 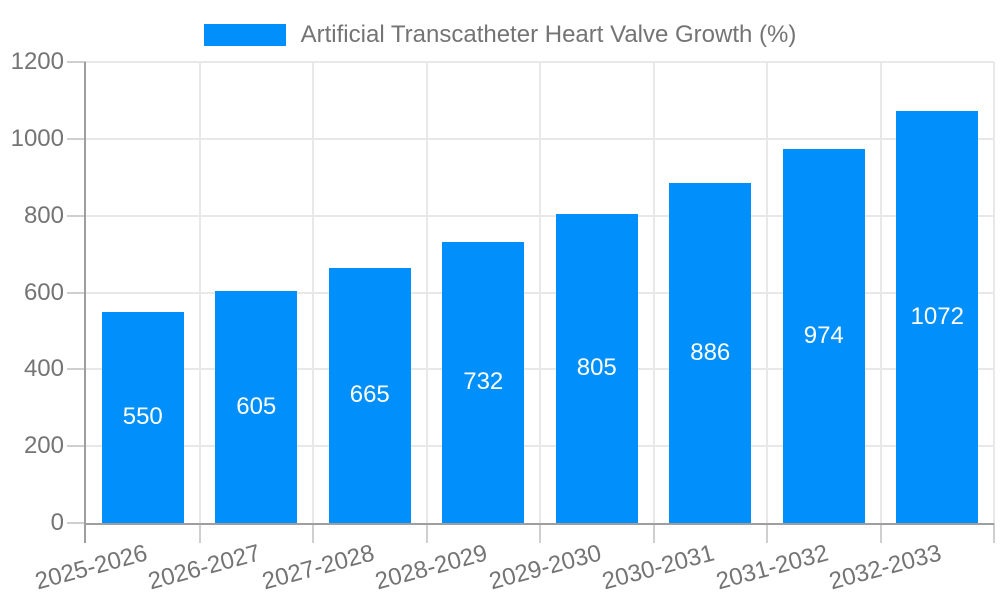 What do you see at coordinates (772, 567) in the screenshot?
I see `x-axis-label: 2031-2032` at bounding box center [772, 567].